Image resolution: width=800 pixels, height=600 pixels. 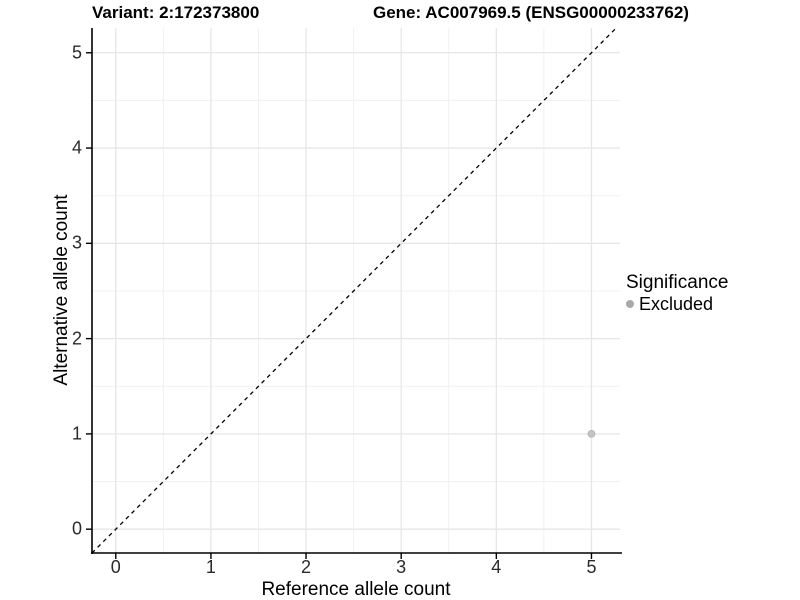 What do you see at coordinates (496, 567) in the screenshot?
I see `x-tick-label: 4` at bounding box center [496, 567].